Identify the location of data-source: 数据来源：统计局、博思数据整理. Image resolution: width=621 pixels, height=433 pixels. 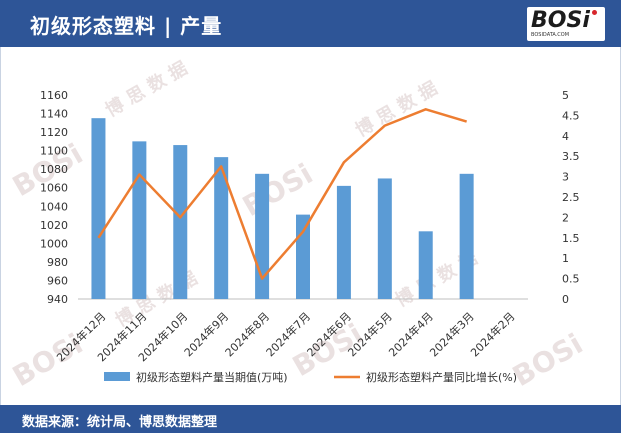
(120, 422).